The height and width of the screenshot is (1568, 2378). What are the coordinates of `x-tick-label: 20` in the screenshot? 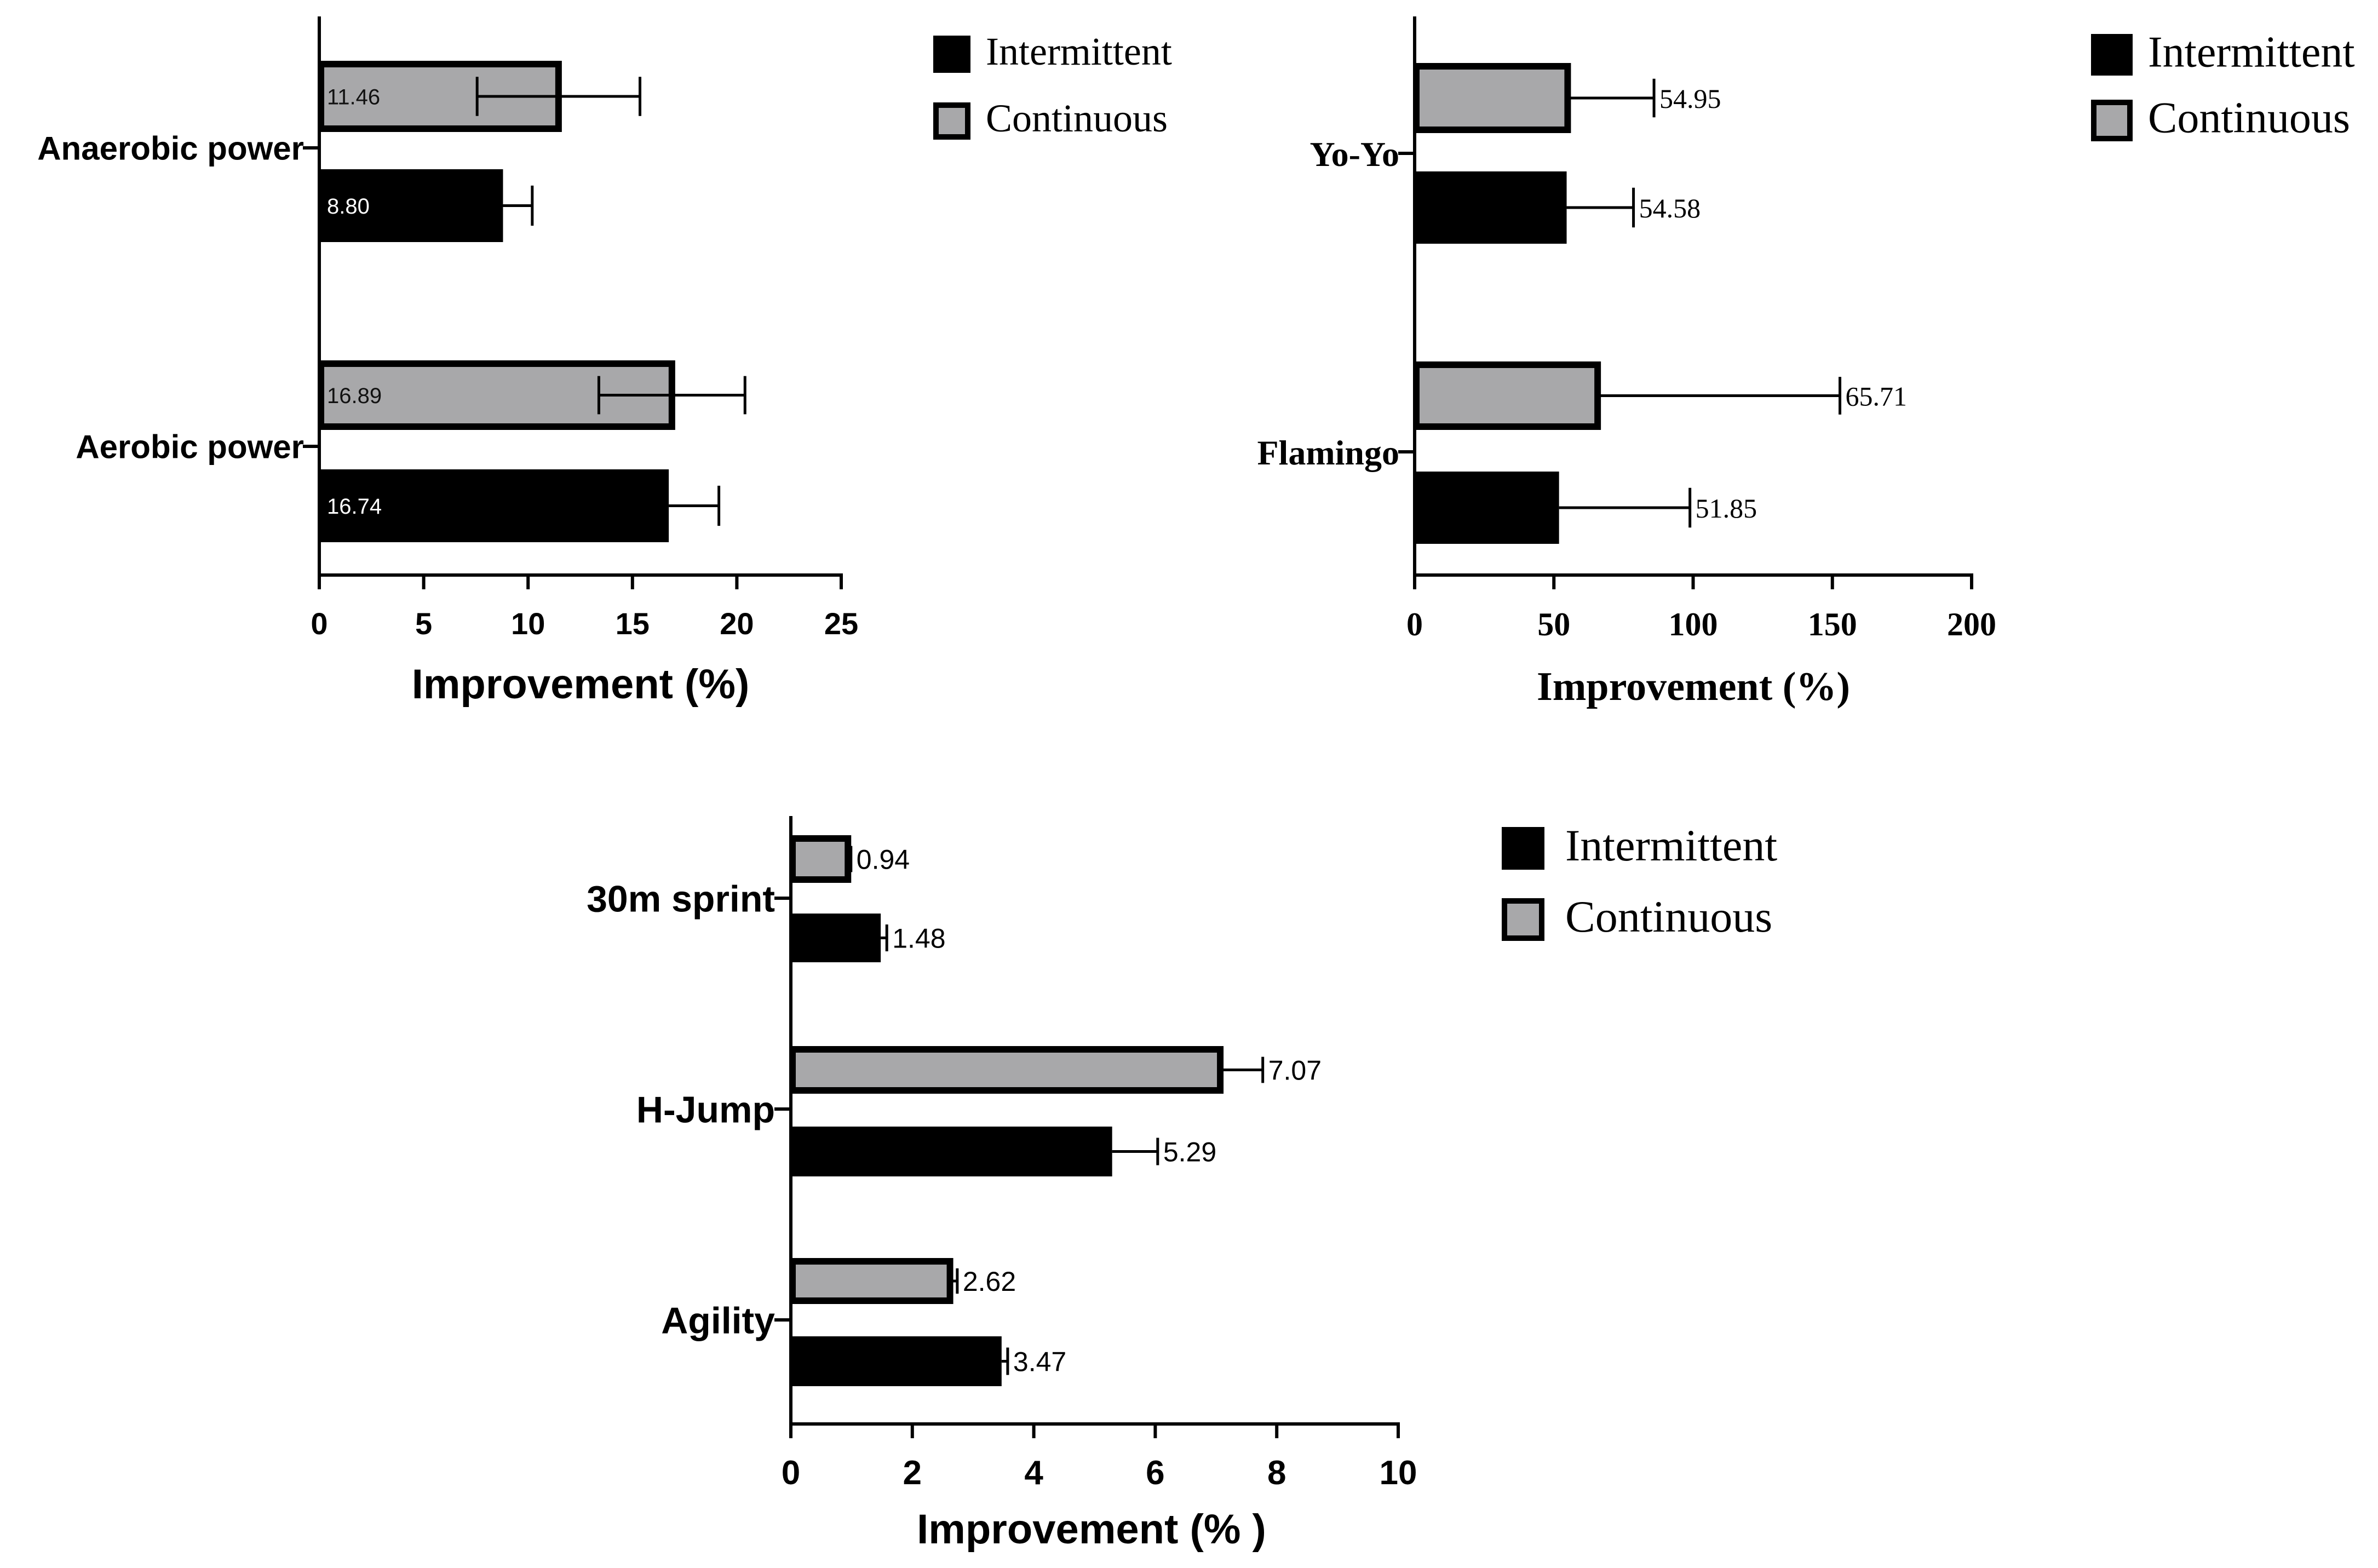 It's located at (737, 623).